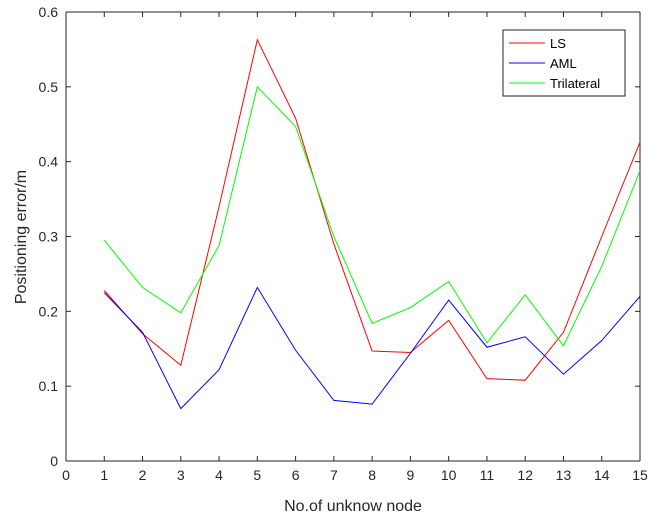 Image resolution: width=666 pixels, height=517 pixels. Describe the element at coordinates (104, 475) in the screenshot. I see `x-tick-label: 1` at that location.